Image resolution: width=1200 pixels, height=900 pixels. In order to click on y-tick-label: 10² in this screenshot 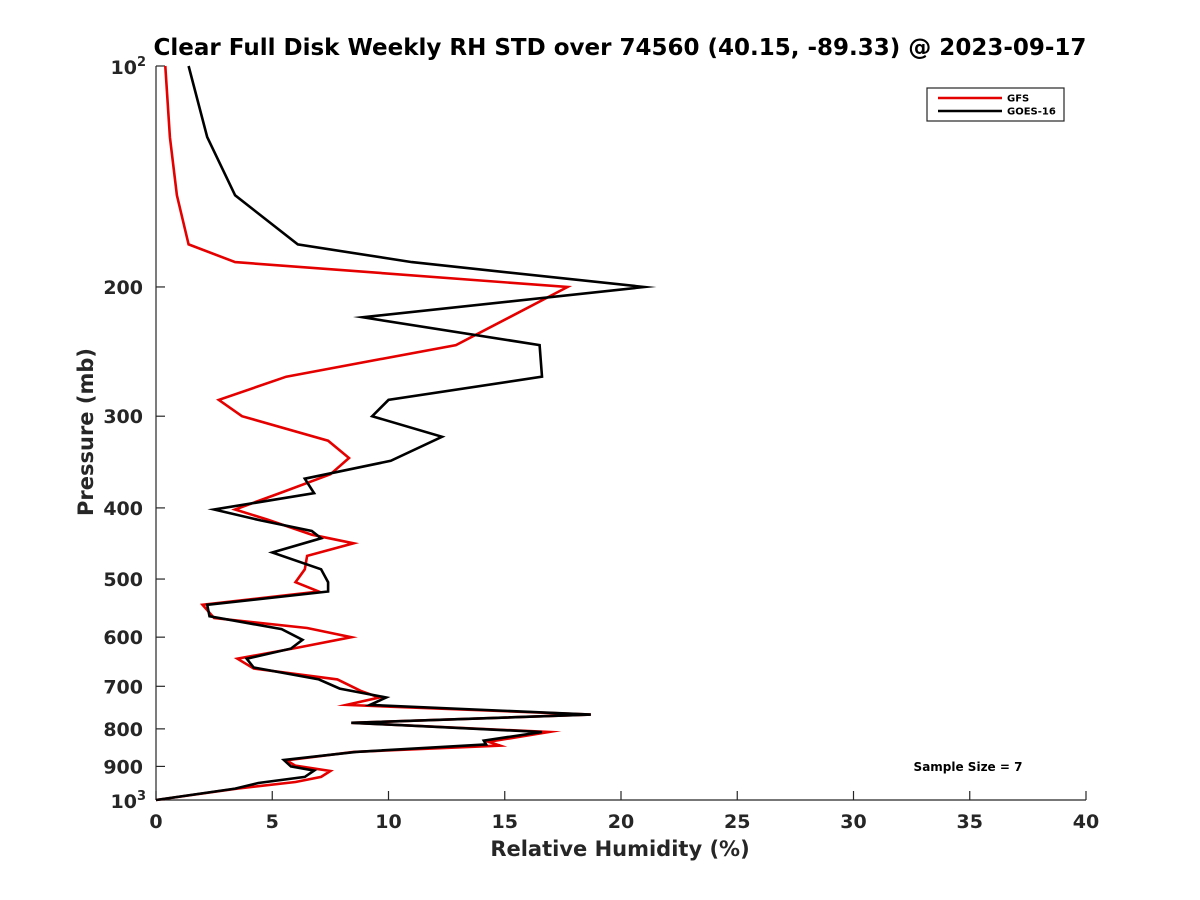, I will do `click(129, 67)`.